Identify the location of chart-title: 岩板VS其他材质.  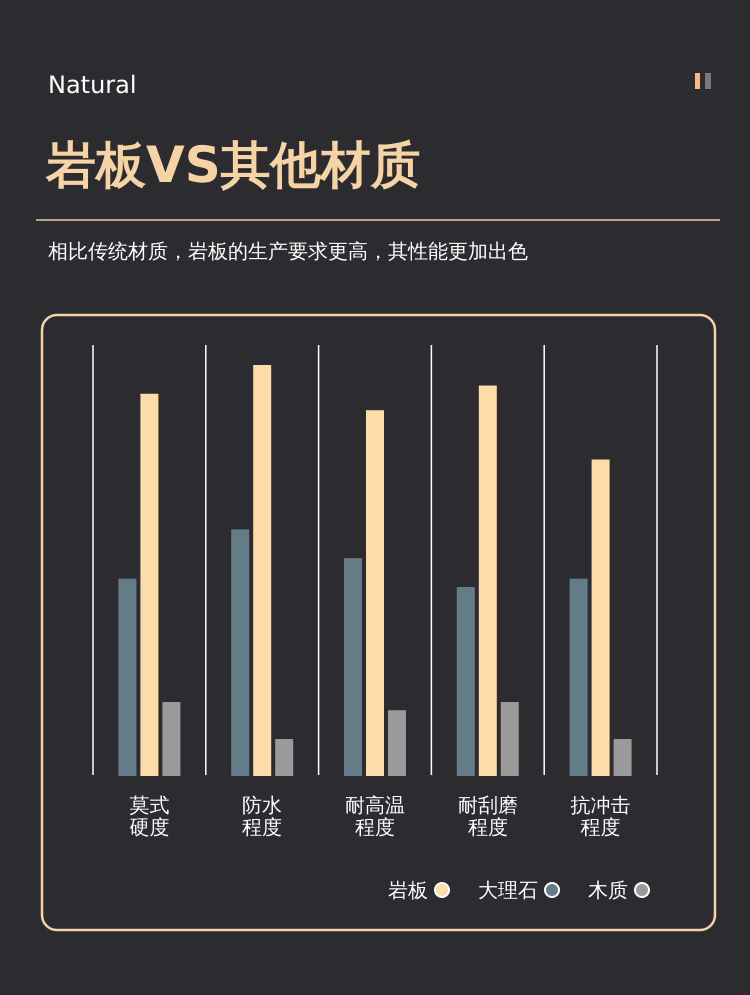
(233, 165).